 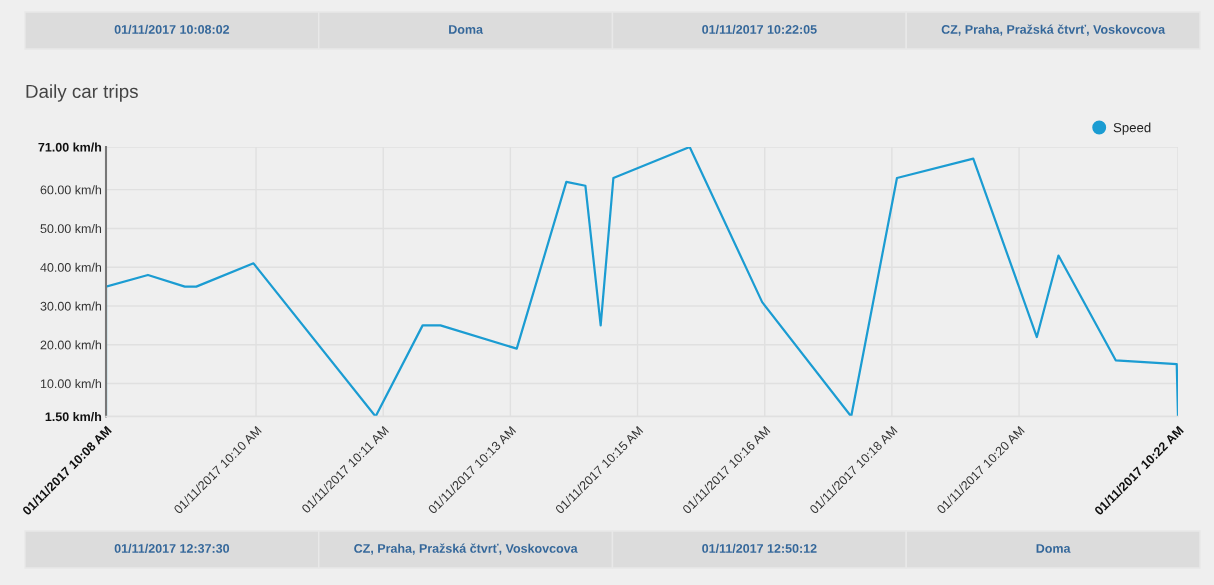 What do you see at coordinates (759, 548) in the screenshot?
I see `text: 01/11/2017 12:50:12` at bounding box center [759, 548].